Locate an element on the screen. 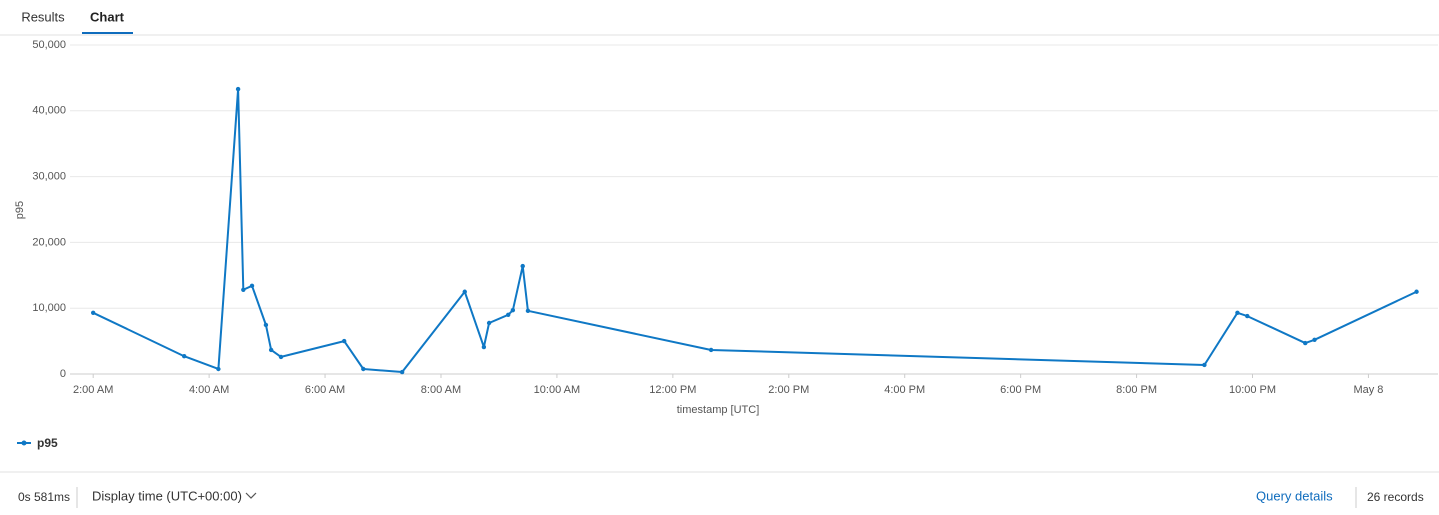  y-tick-label: 0 is located at coordinates (63, 374).